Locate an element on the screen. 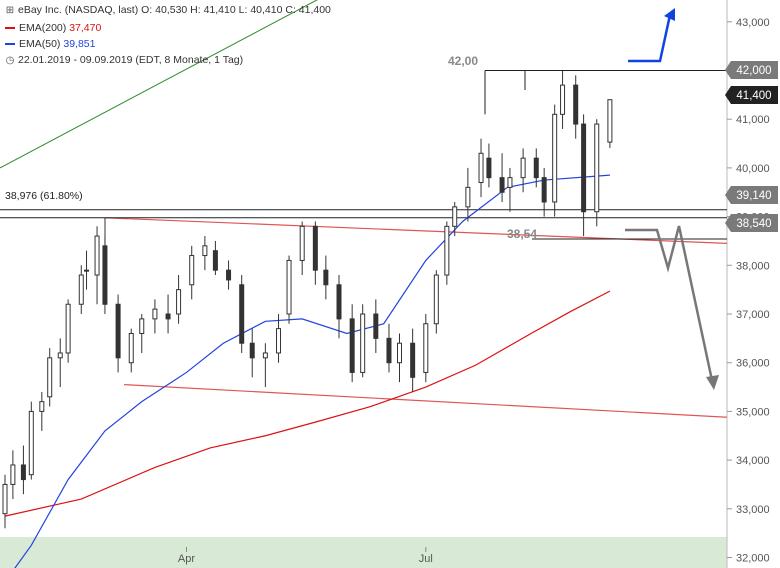 This screenshot has height=568, width=780. instrument-title: eBay Inc. (NASDAQ, last) is located at coordinates (78, 10).